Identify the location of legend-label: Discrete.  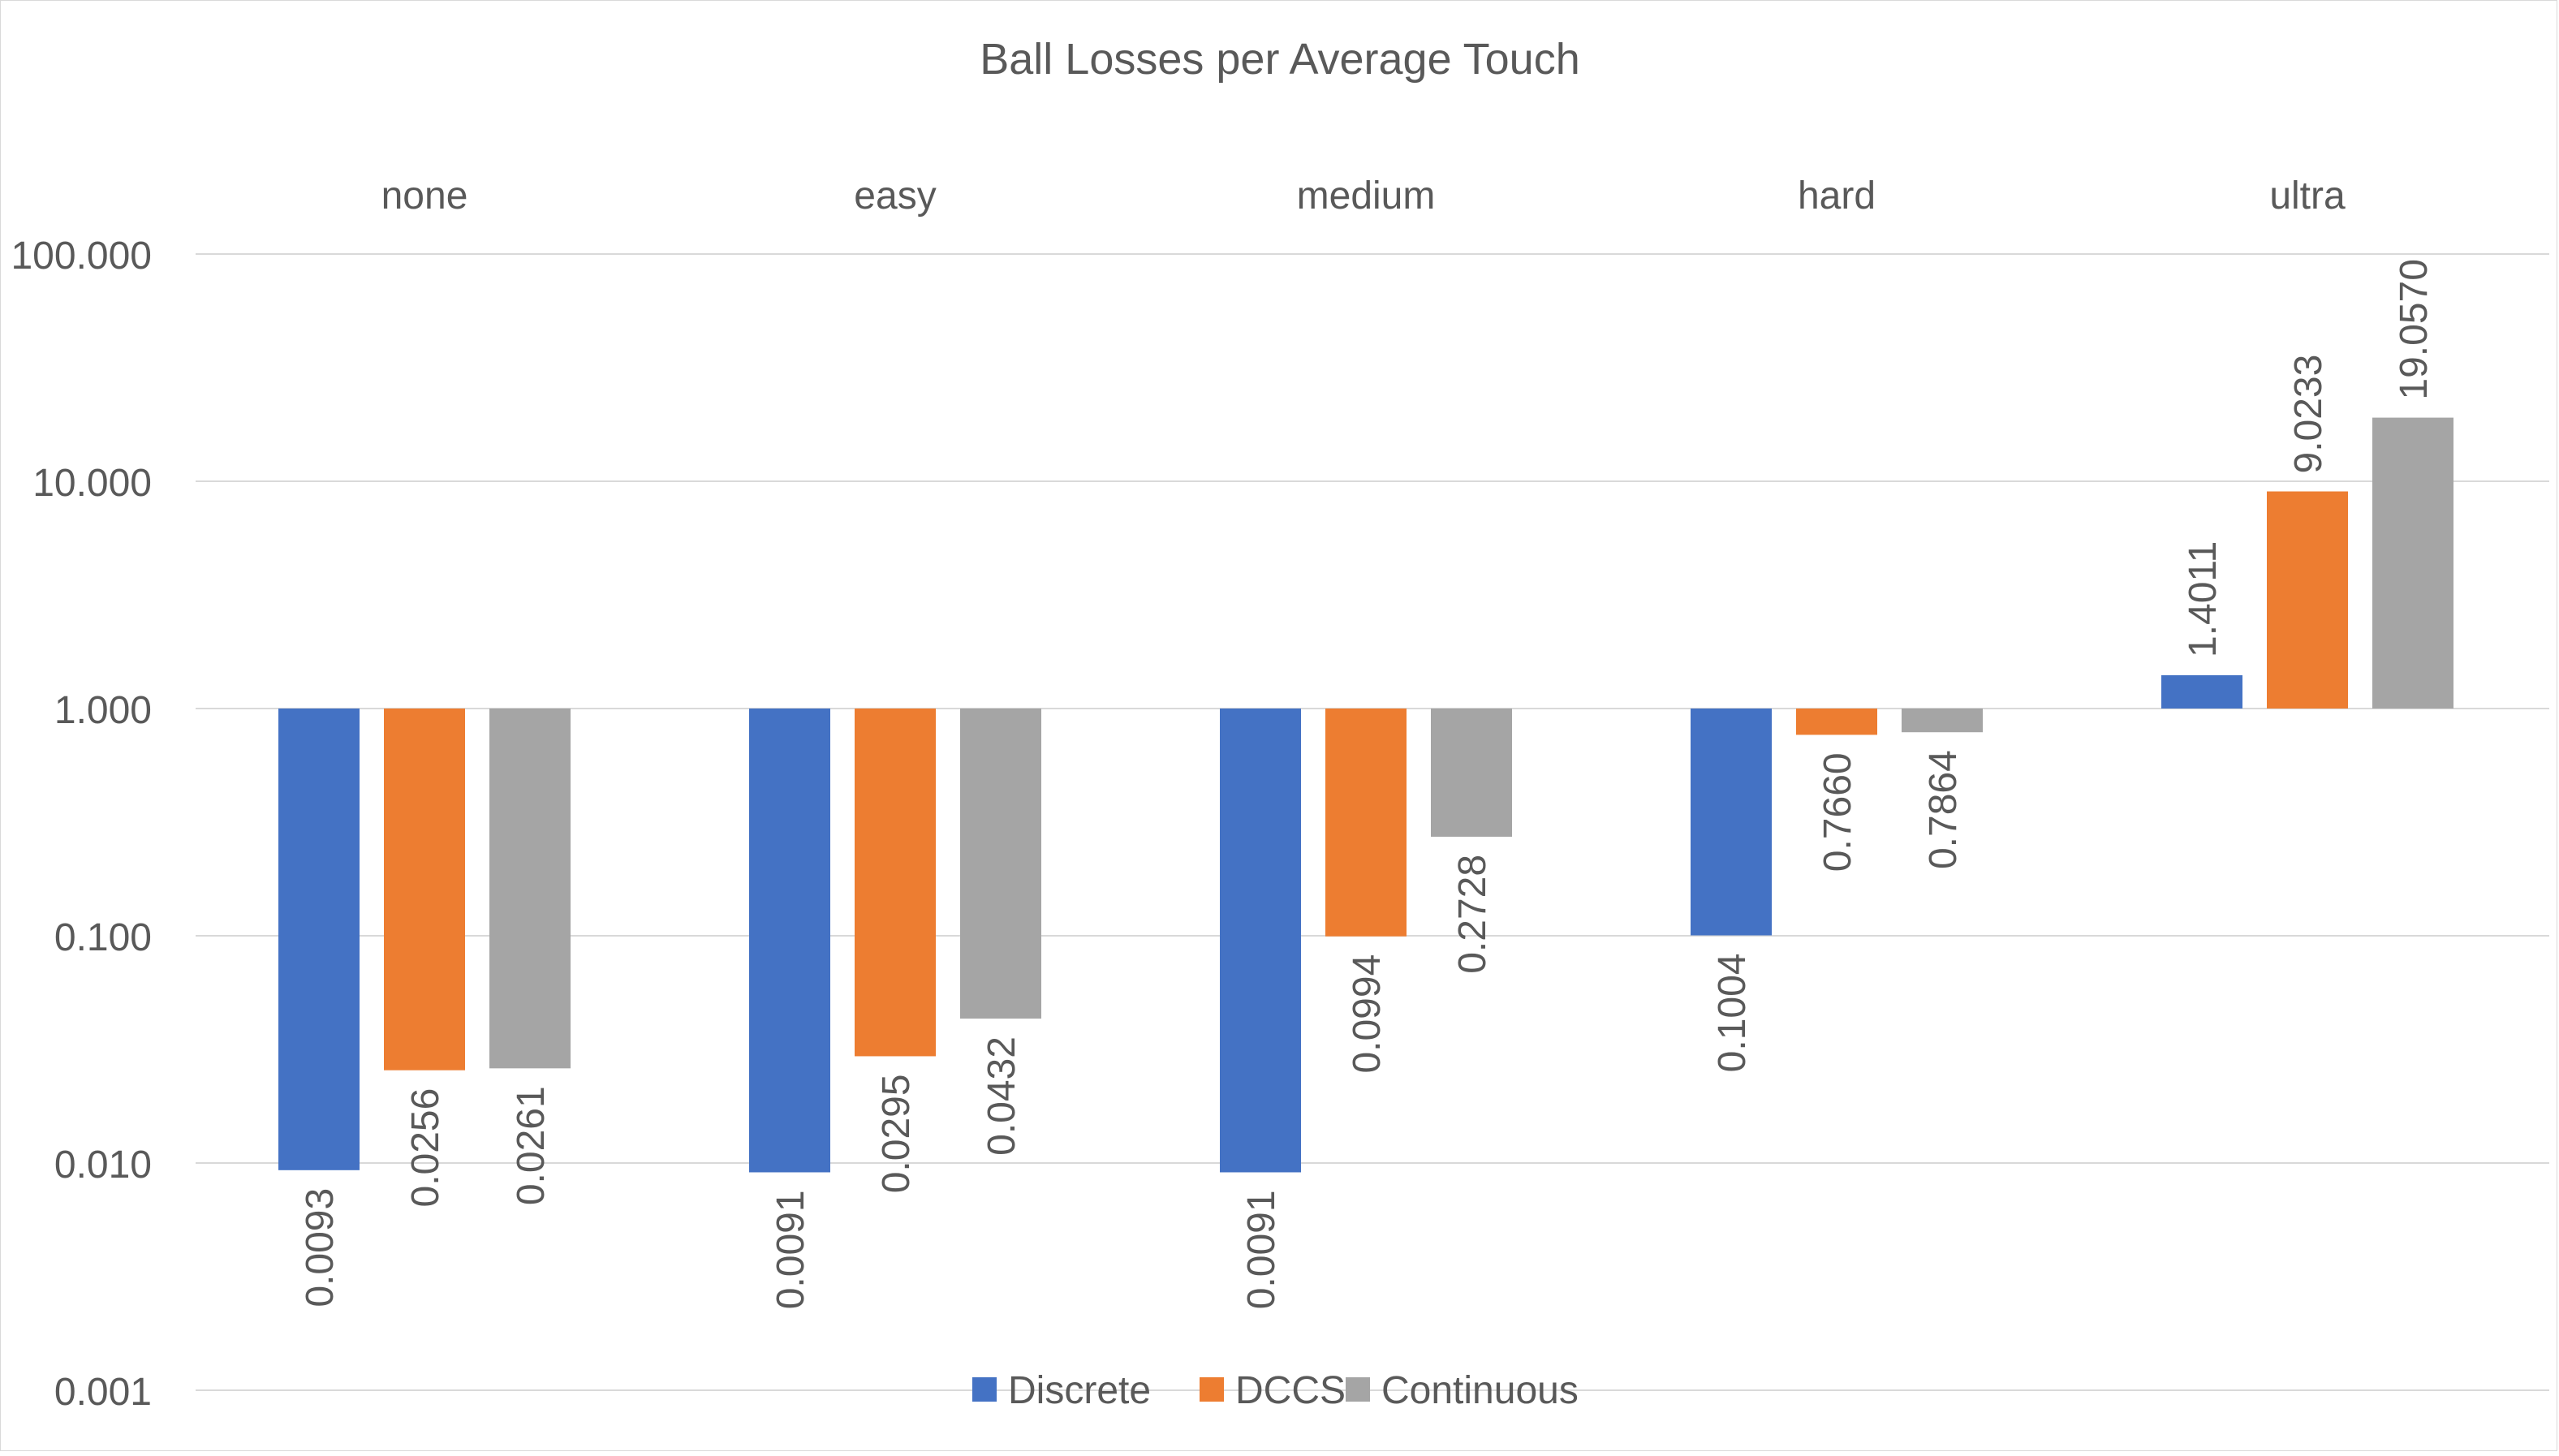
(1079, 1391).